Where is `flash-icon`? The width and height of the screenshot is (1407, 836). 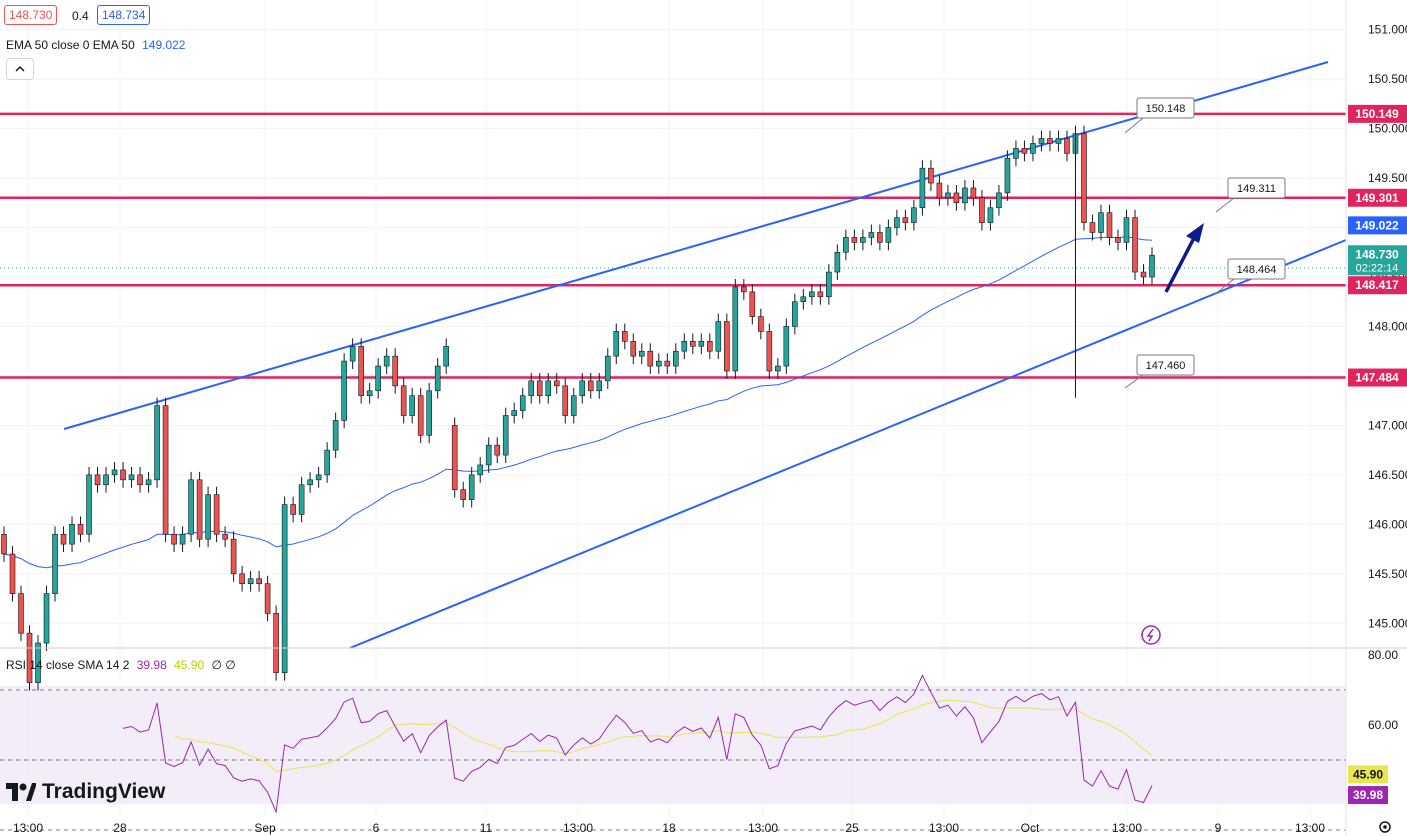
flash-icon is located at coordinates (1151, 635).